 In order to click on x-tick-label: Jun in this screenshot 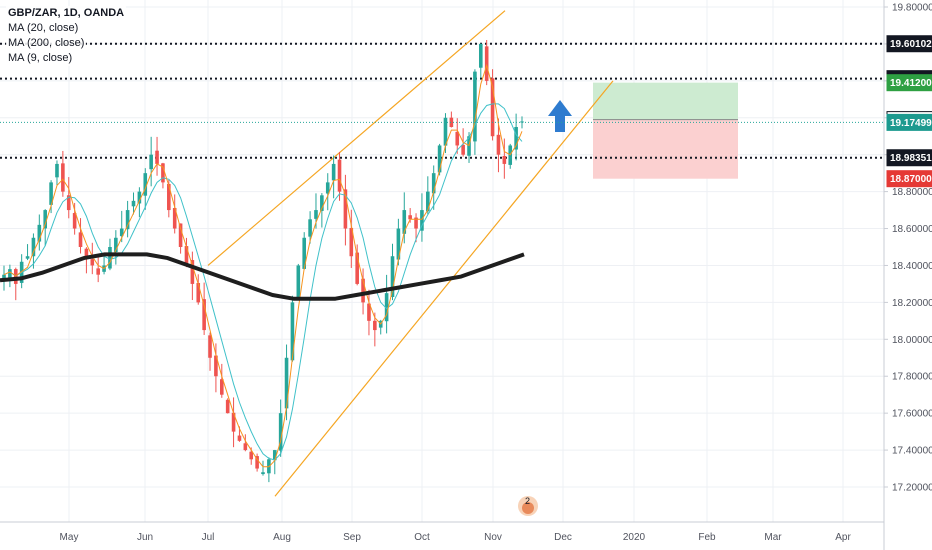, I will do `click(145, 537)`.